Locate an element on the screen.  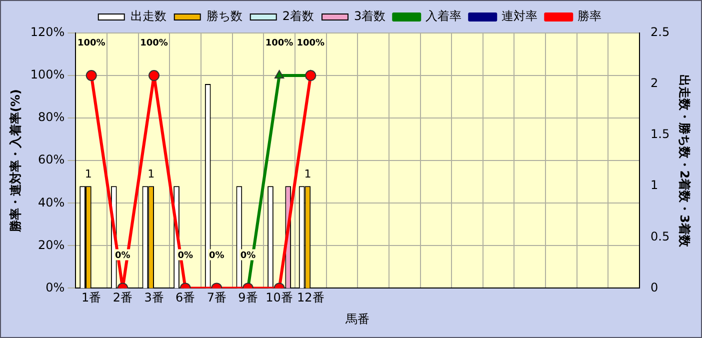
legend-label: 勝ち数 is located at coordinates (224, 16).